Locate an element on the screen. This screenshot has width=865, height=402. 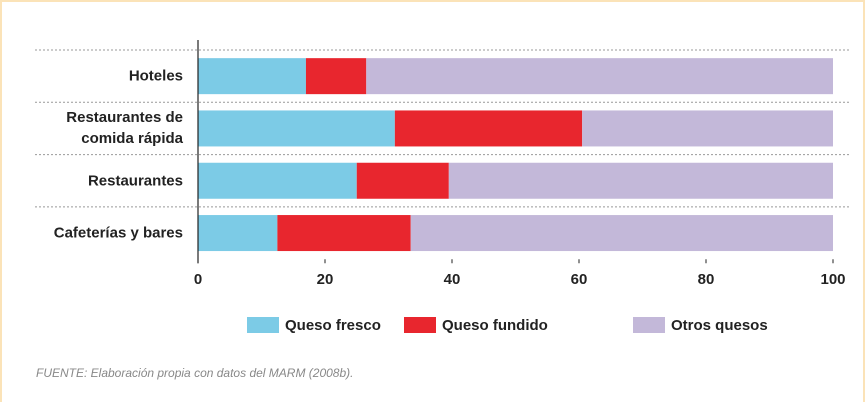
category-label: Restaurantes is located at coordinates (135, 181).